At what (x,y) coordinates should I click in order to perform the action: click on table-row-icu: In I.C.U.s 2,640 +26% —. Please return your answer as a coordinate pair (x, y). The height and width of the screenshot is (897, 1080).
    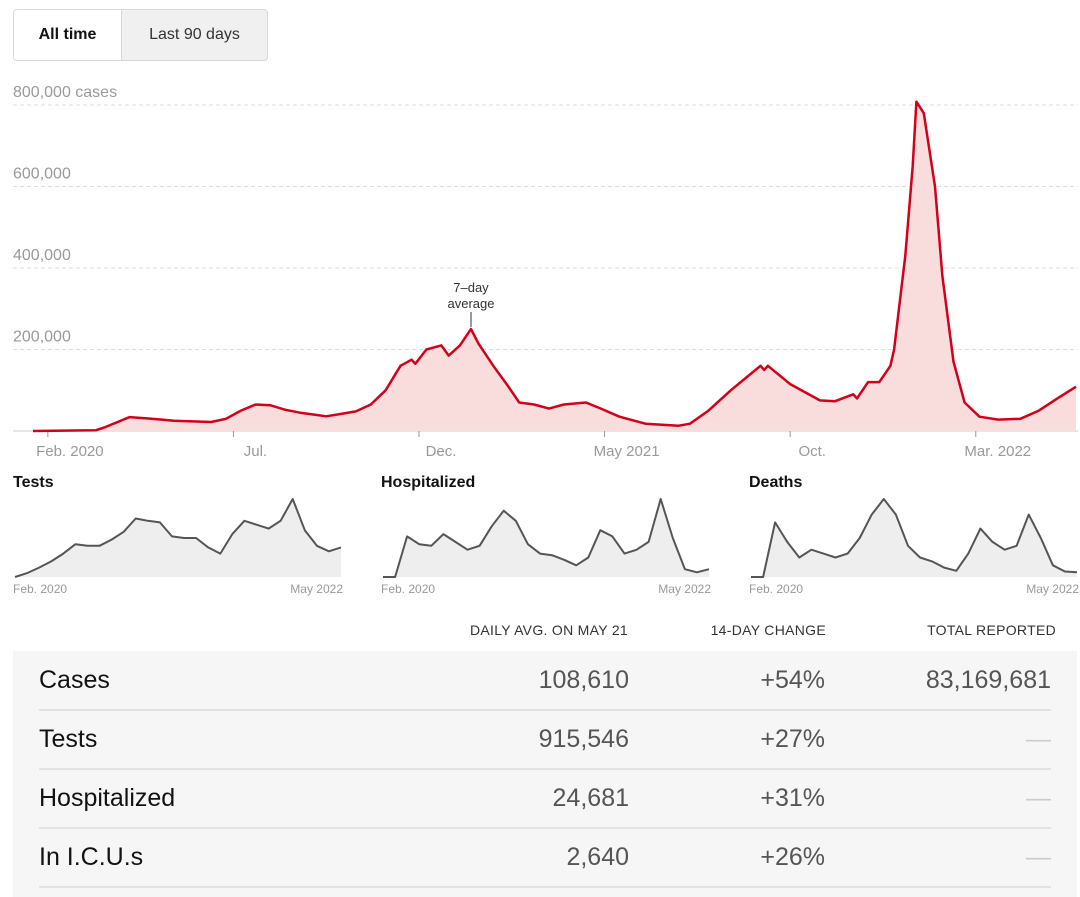
    Looking at the image, I should click on (545, 858).